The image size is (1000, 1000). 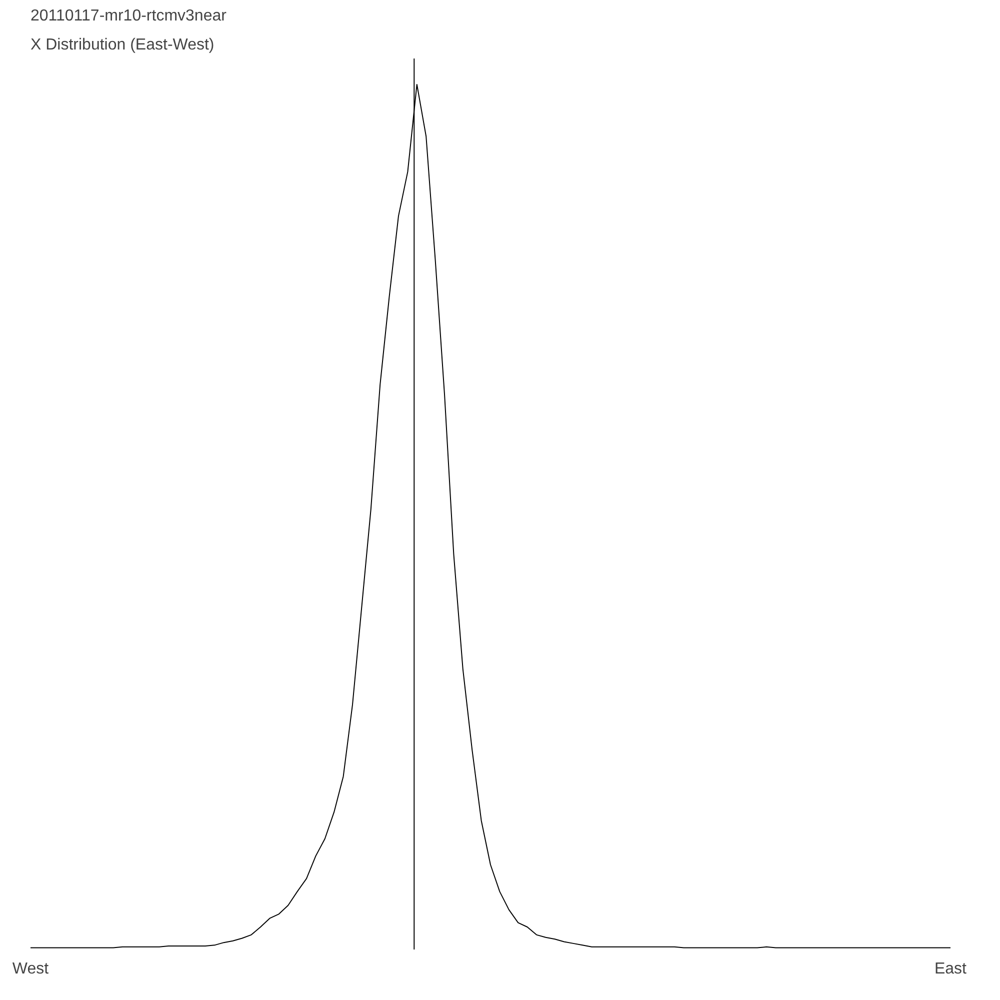 What do you see at coordinates (129, 16) in the screenshot?
I see `chart-title: 20110117-mr10-rtcmv3near` at bounding box center [129, 16].